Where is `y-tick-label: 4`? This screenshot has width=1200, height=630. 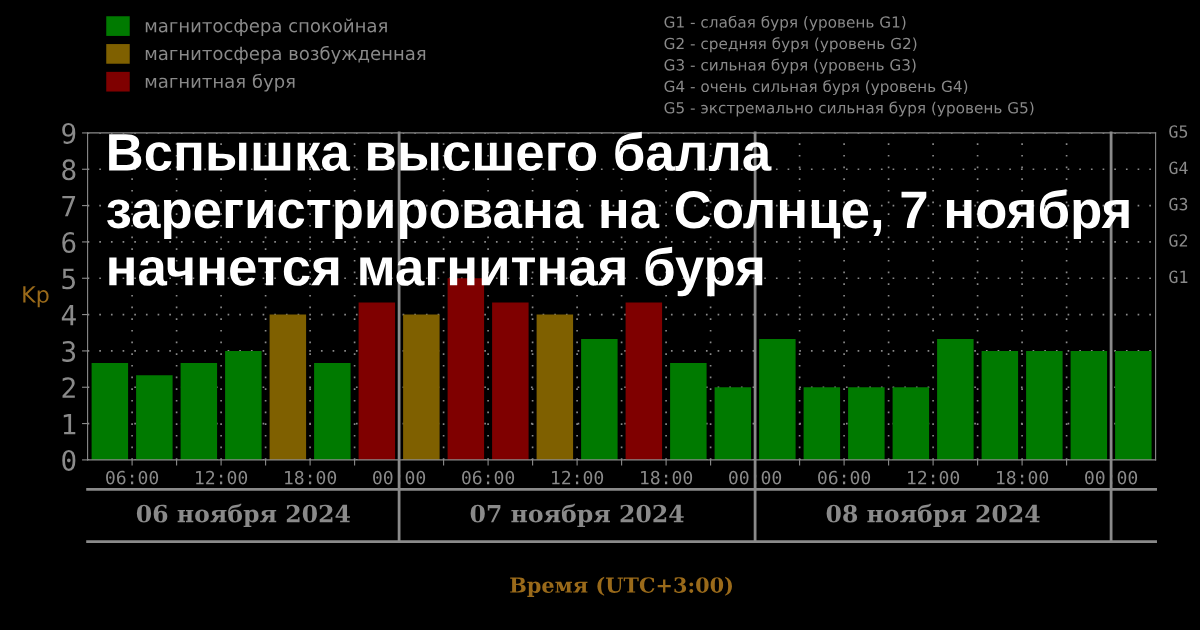
y-tick-label: 4 is located at coordinates (68, 315).